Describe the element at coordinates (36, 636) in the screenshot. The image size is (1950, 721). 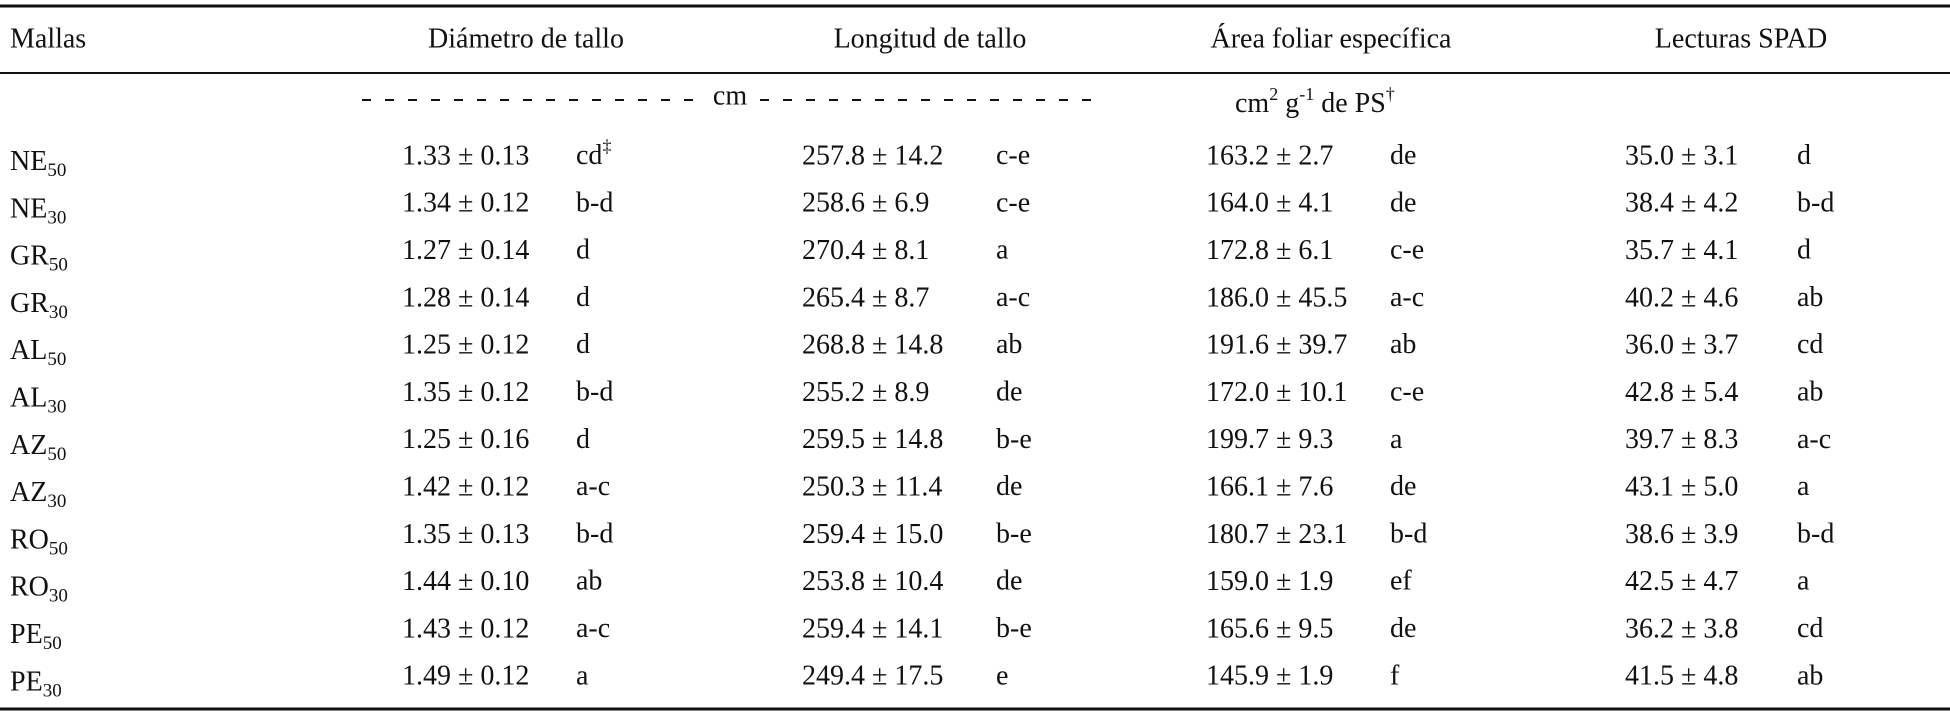
I see `row-label: PE50` at that location.